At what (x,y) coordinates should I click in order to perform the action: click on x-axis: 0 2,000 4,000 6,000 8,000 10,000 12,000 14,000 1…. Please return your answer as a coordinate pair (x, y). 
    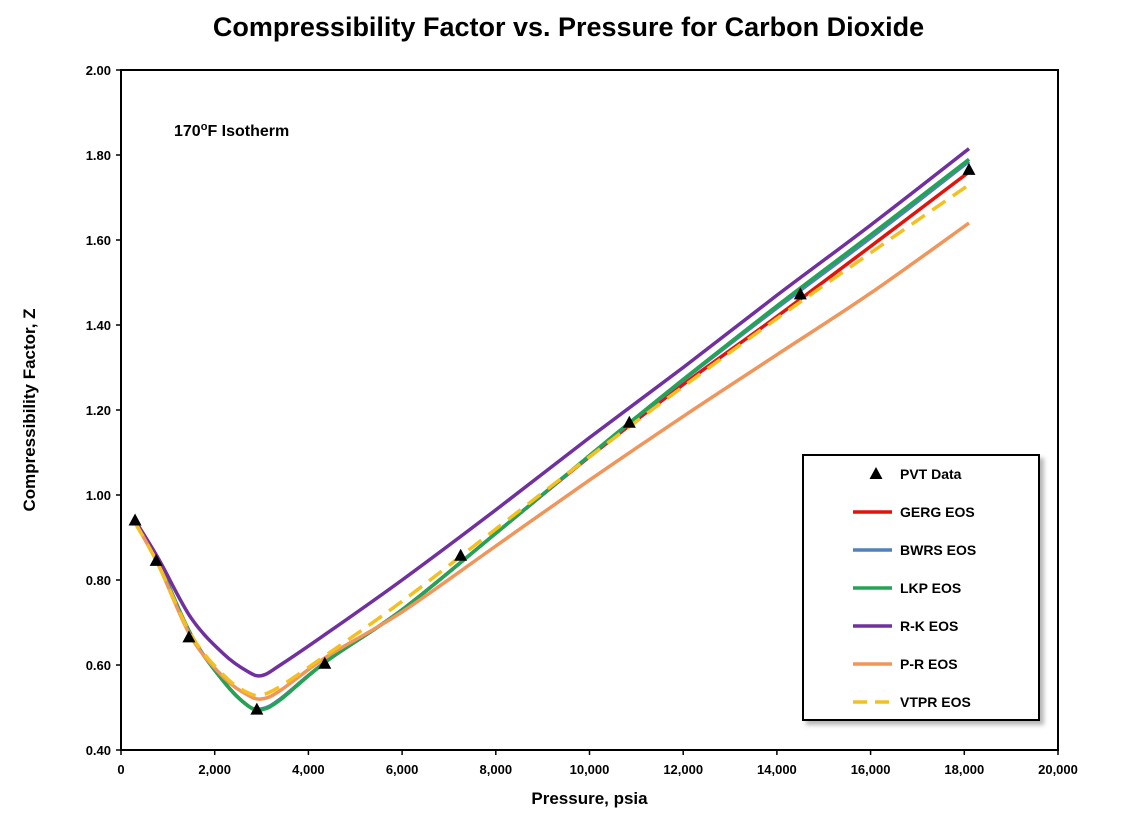
    Looking at the image, I should click on (597, 763).